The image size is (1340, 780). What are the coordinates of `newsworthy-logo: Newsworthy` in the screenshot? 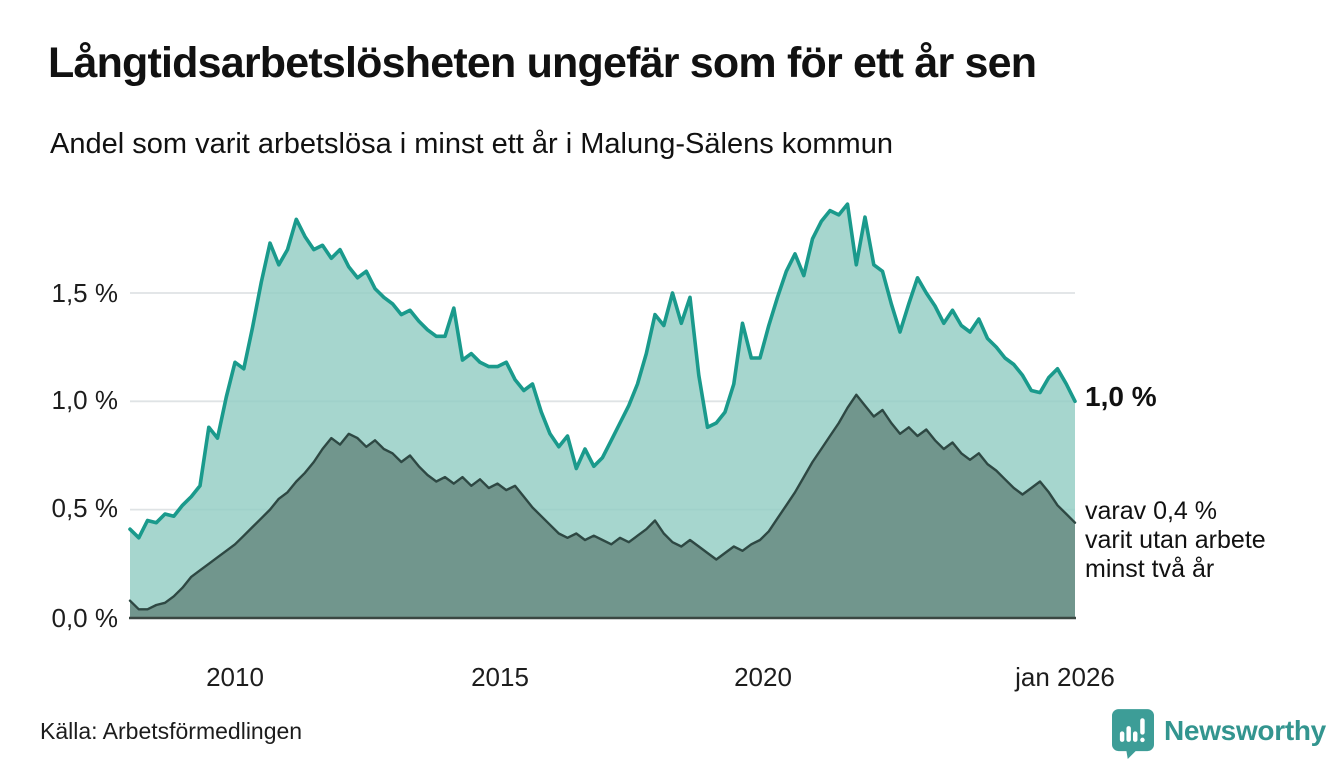 It's located at (1219, 734).